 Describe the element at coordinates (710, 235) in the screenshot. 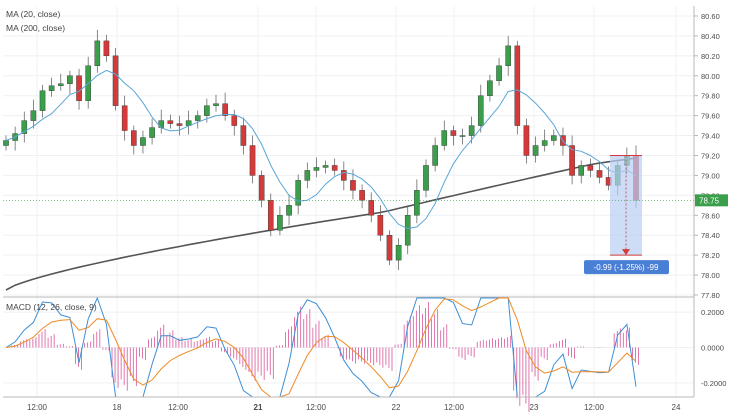

I see `price-tick-label: 78.40` at that location.